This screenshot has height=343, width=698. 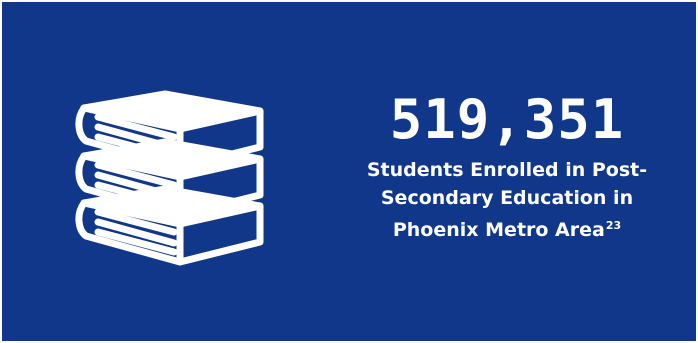 I want to click on caption-line-3-text: Phoenix Metro Area, so click(x=498, y=230).